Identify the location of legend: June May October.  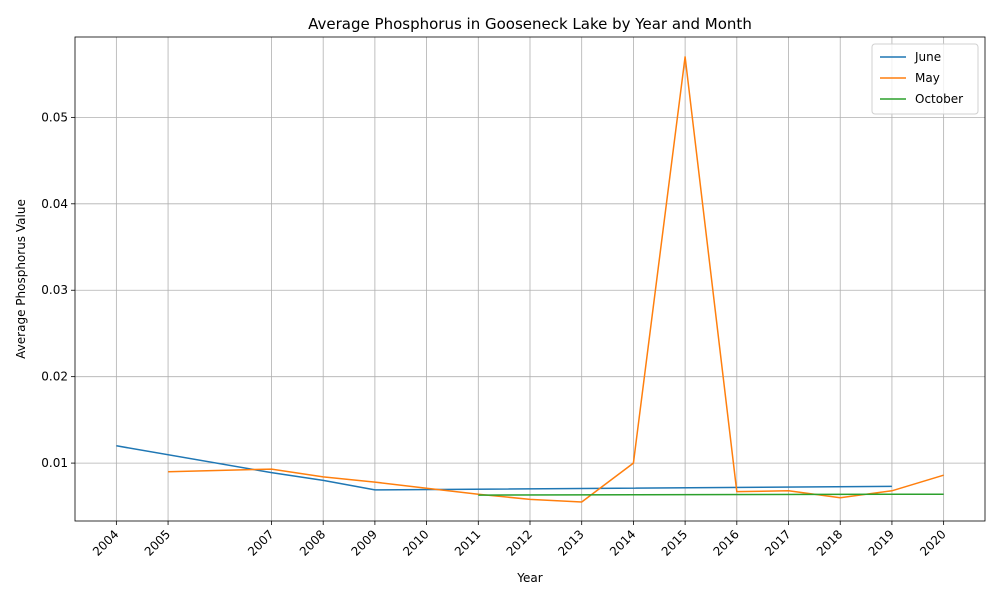
(925, 79).